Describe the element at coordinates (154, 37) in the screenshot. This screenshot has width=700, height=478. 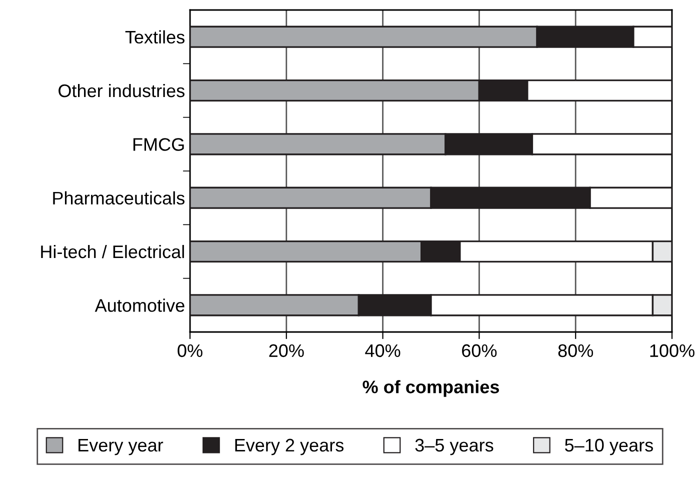
I see `y-tick-label: Textiles` at that location.